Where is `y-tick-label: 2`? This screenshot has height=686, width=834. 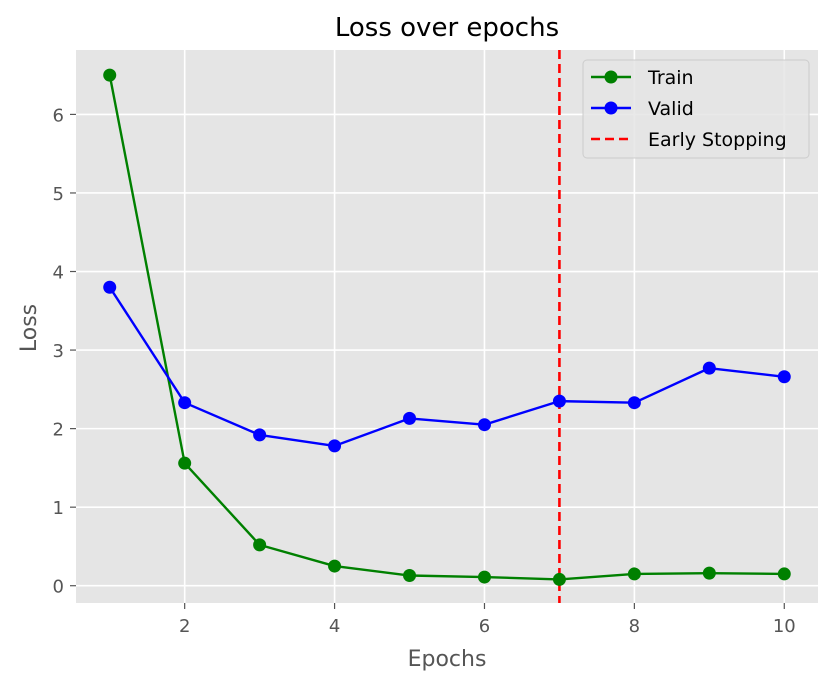 y-tick-label: 2 is located at coordinates (58, 430).